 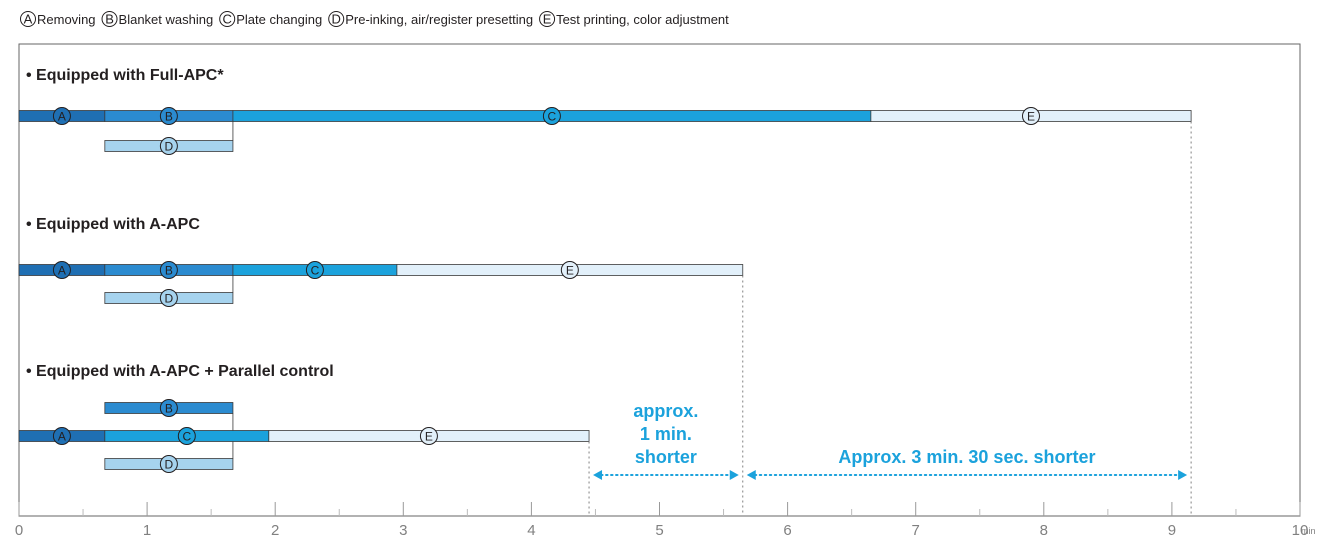 What do you see at coordinates (659, 530) in the screenshot?
I see `tick-label: 5` at bounding box center [659, 530].